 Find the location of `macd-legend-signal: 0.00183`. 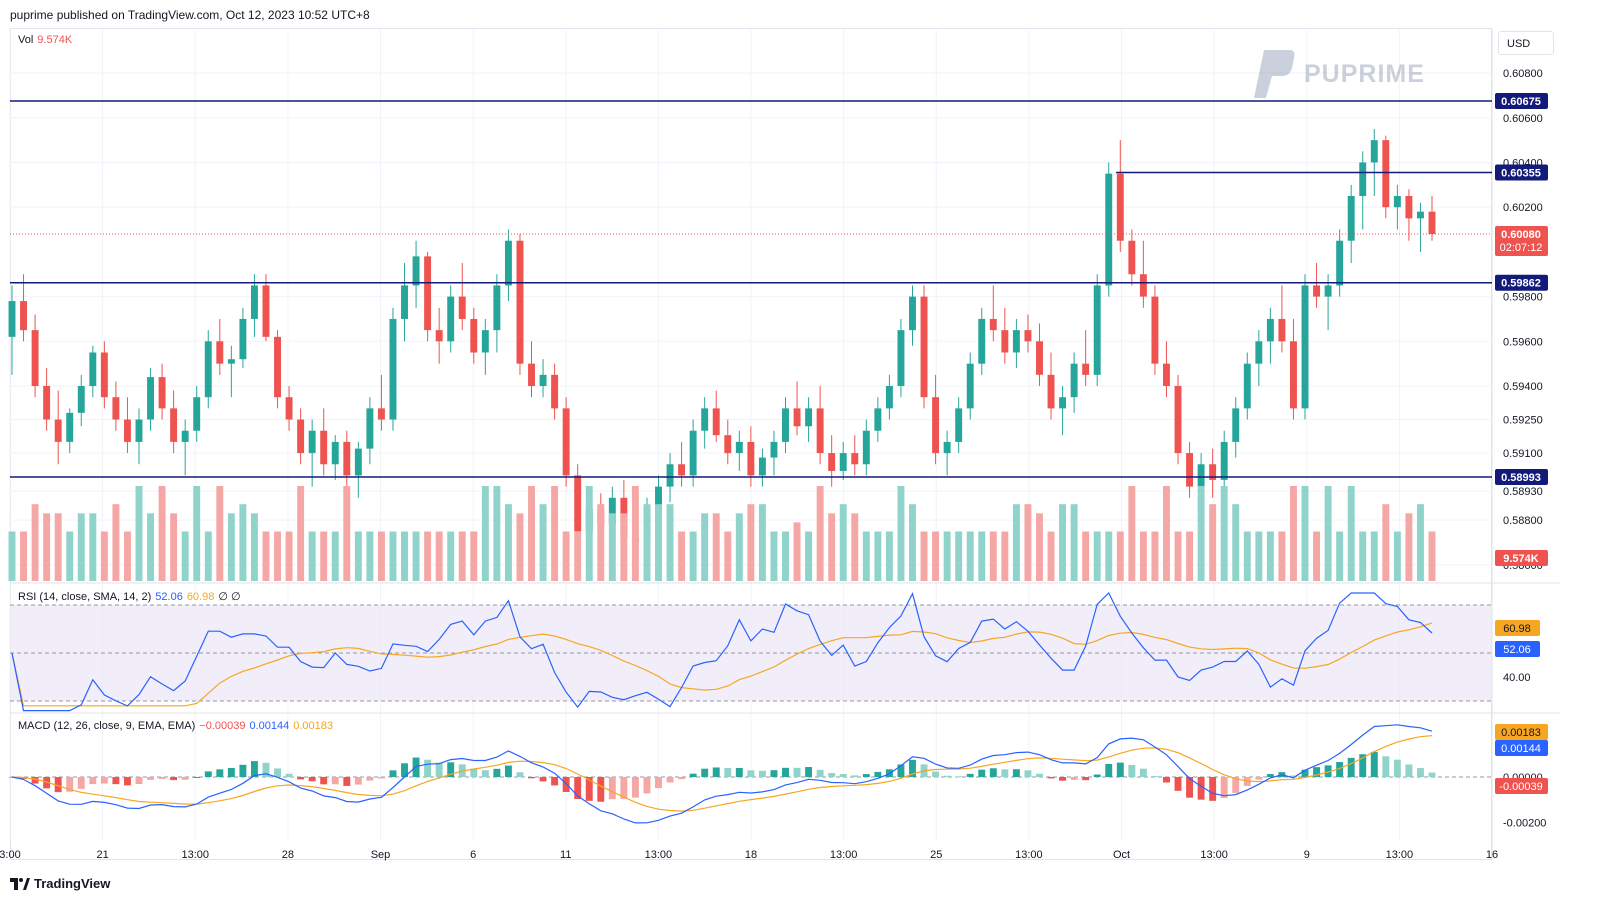

macd-legend-signal: 0.00183 is located at coordinates (313, 726).